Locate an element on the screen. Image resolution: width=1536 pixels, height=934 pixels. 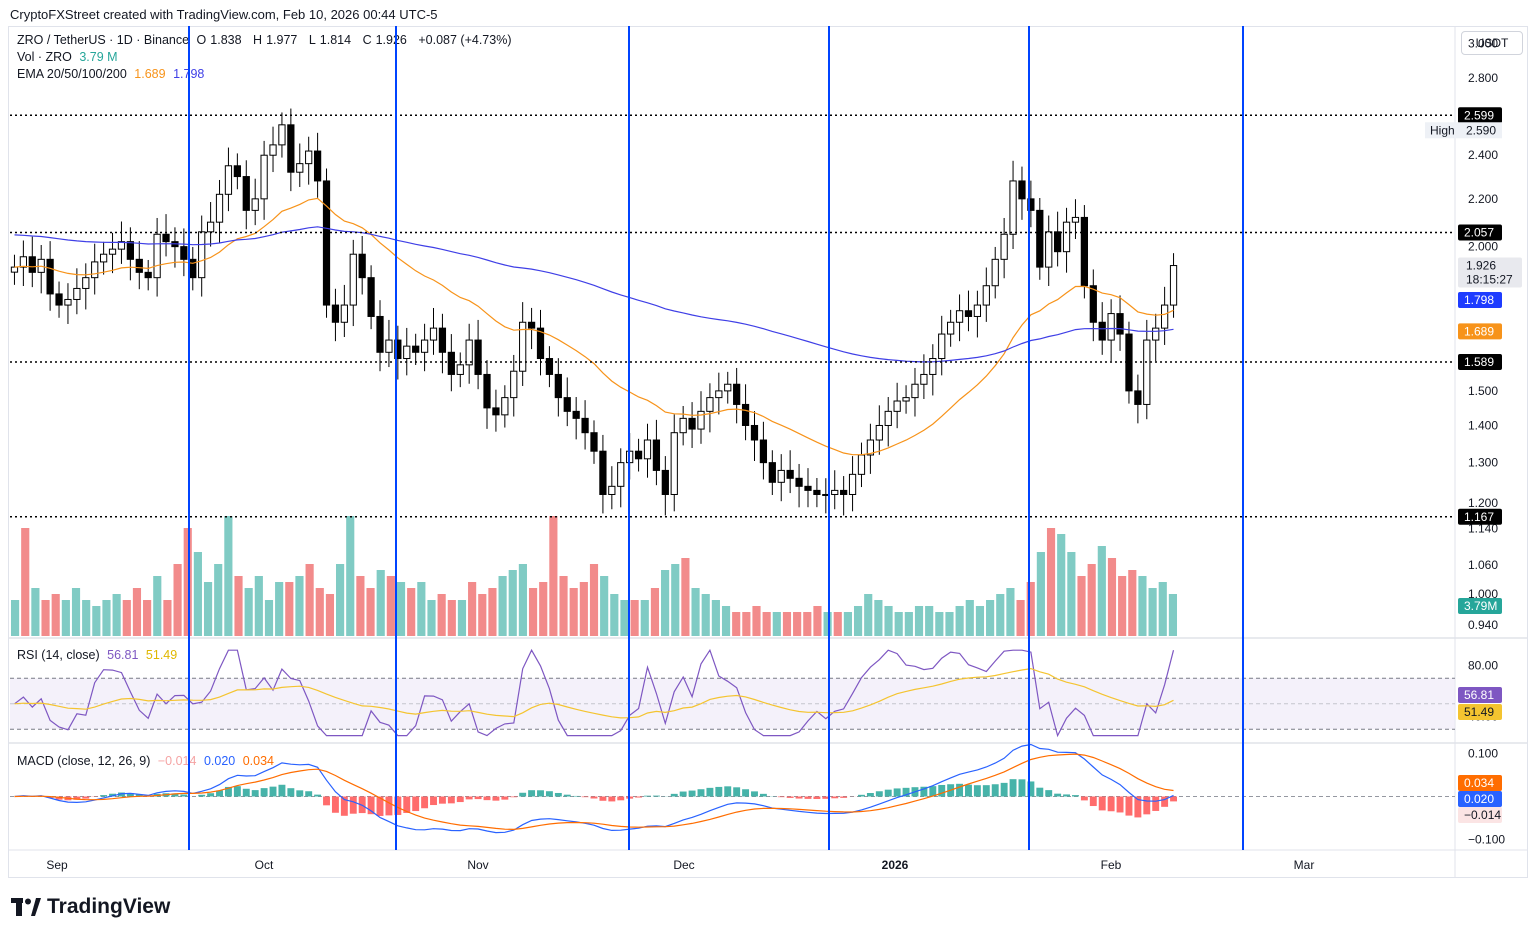
macd-tag is located at coordinates (1480, 783).